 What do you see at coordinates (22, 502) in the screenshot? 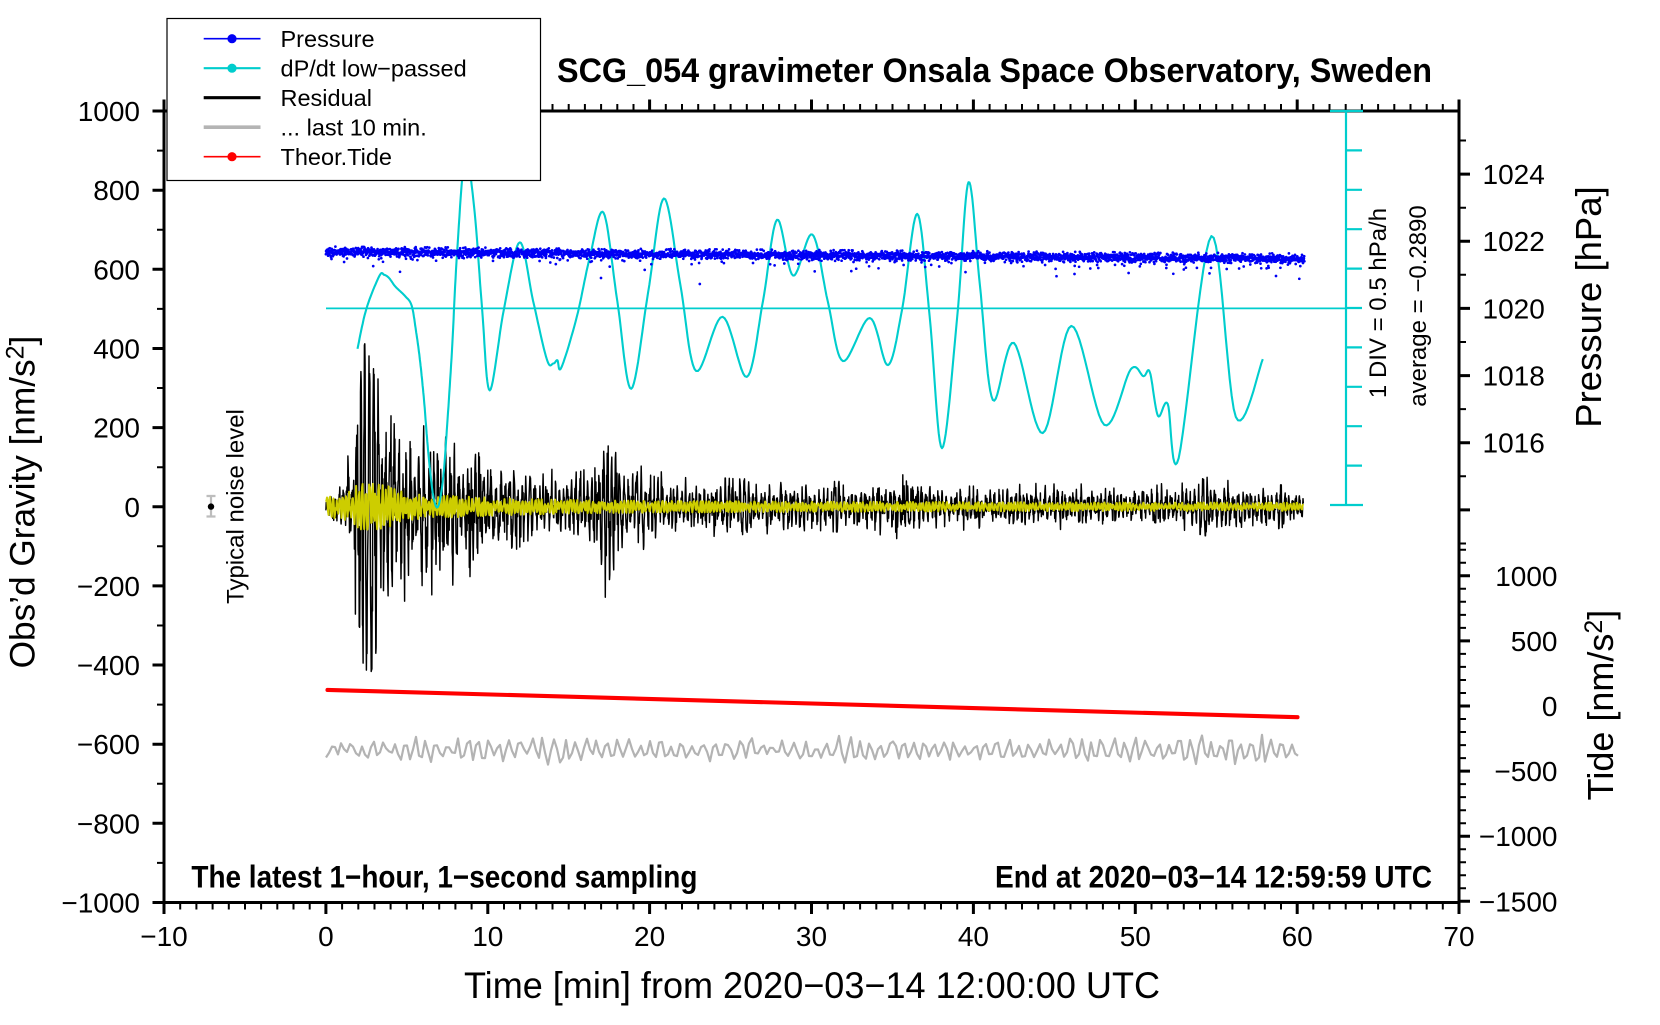
I see `svg-text: Obs’d Gravity [nm/s2]` at bounding box center [22, 502].